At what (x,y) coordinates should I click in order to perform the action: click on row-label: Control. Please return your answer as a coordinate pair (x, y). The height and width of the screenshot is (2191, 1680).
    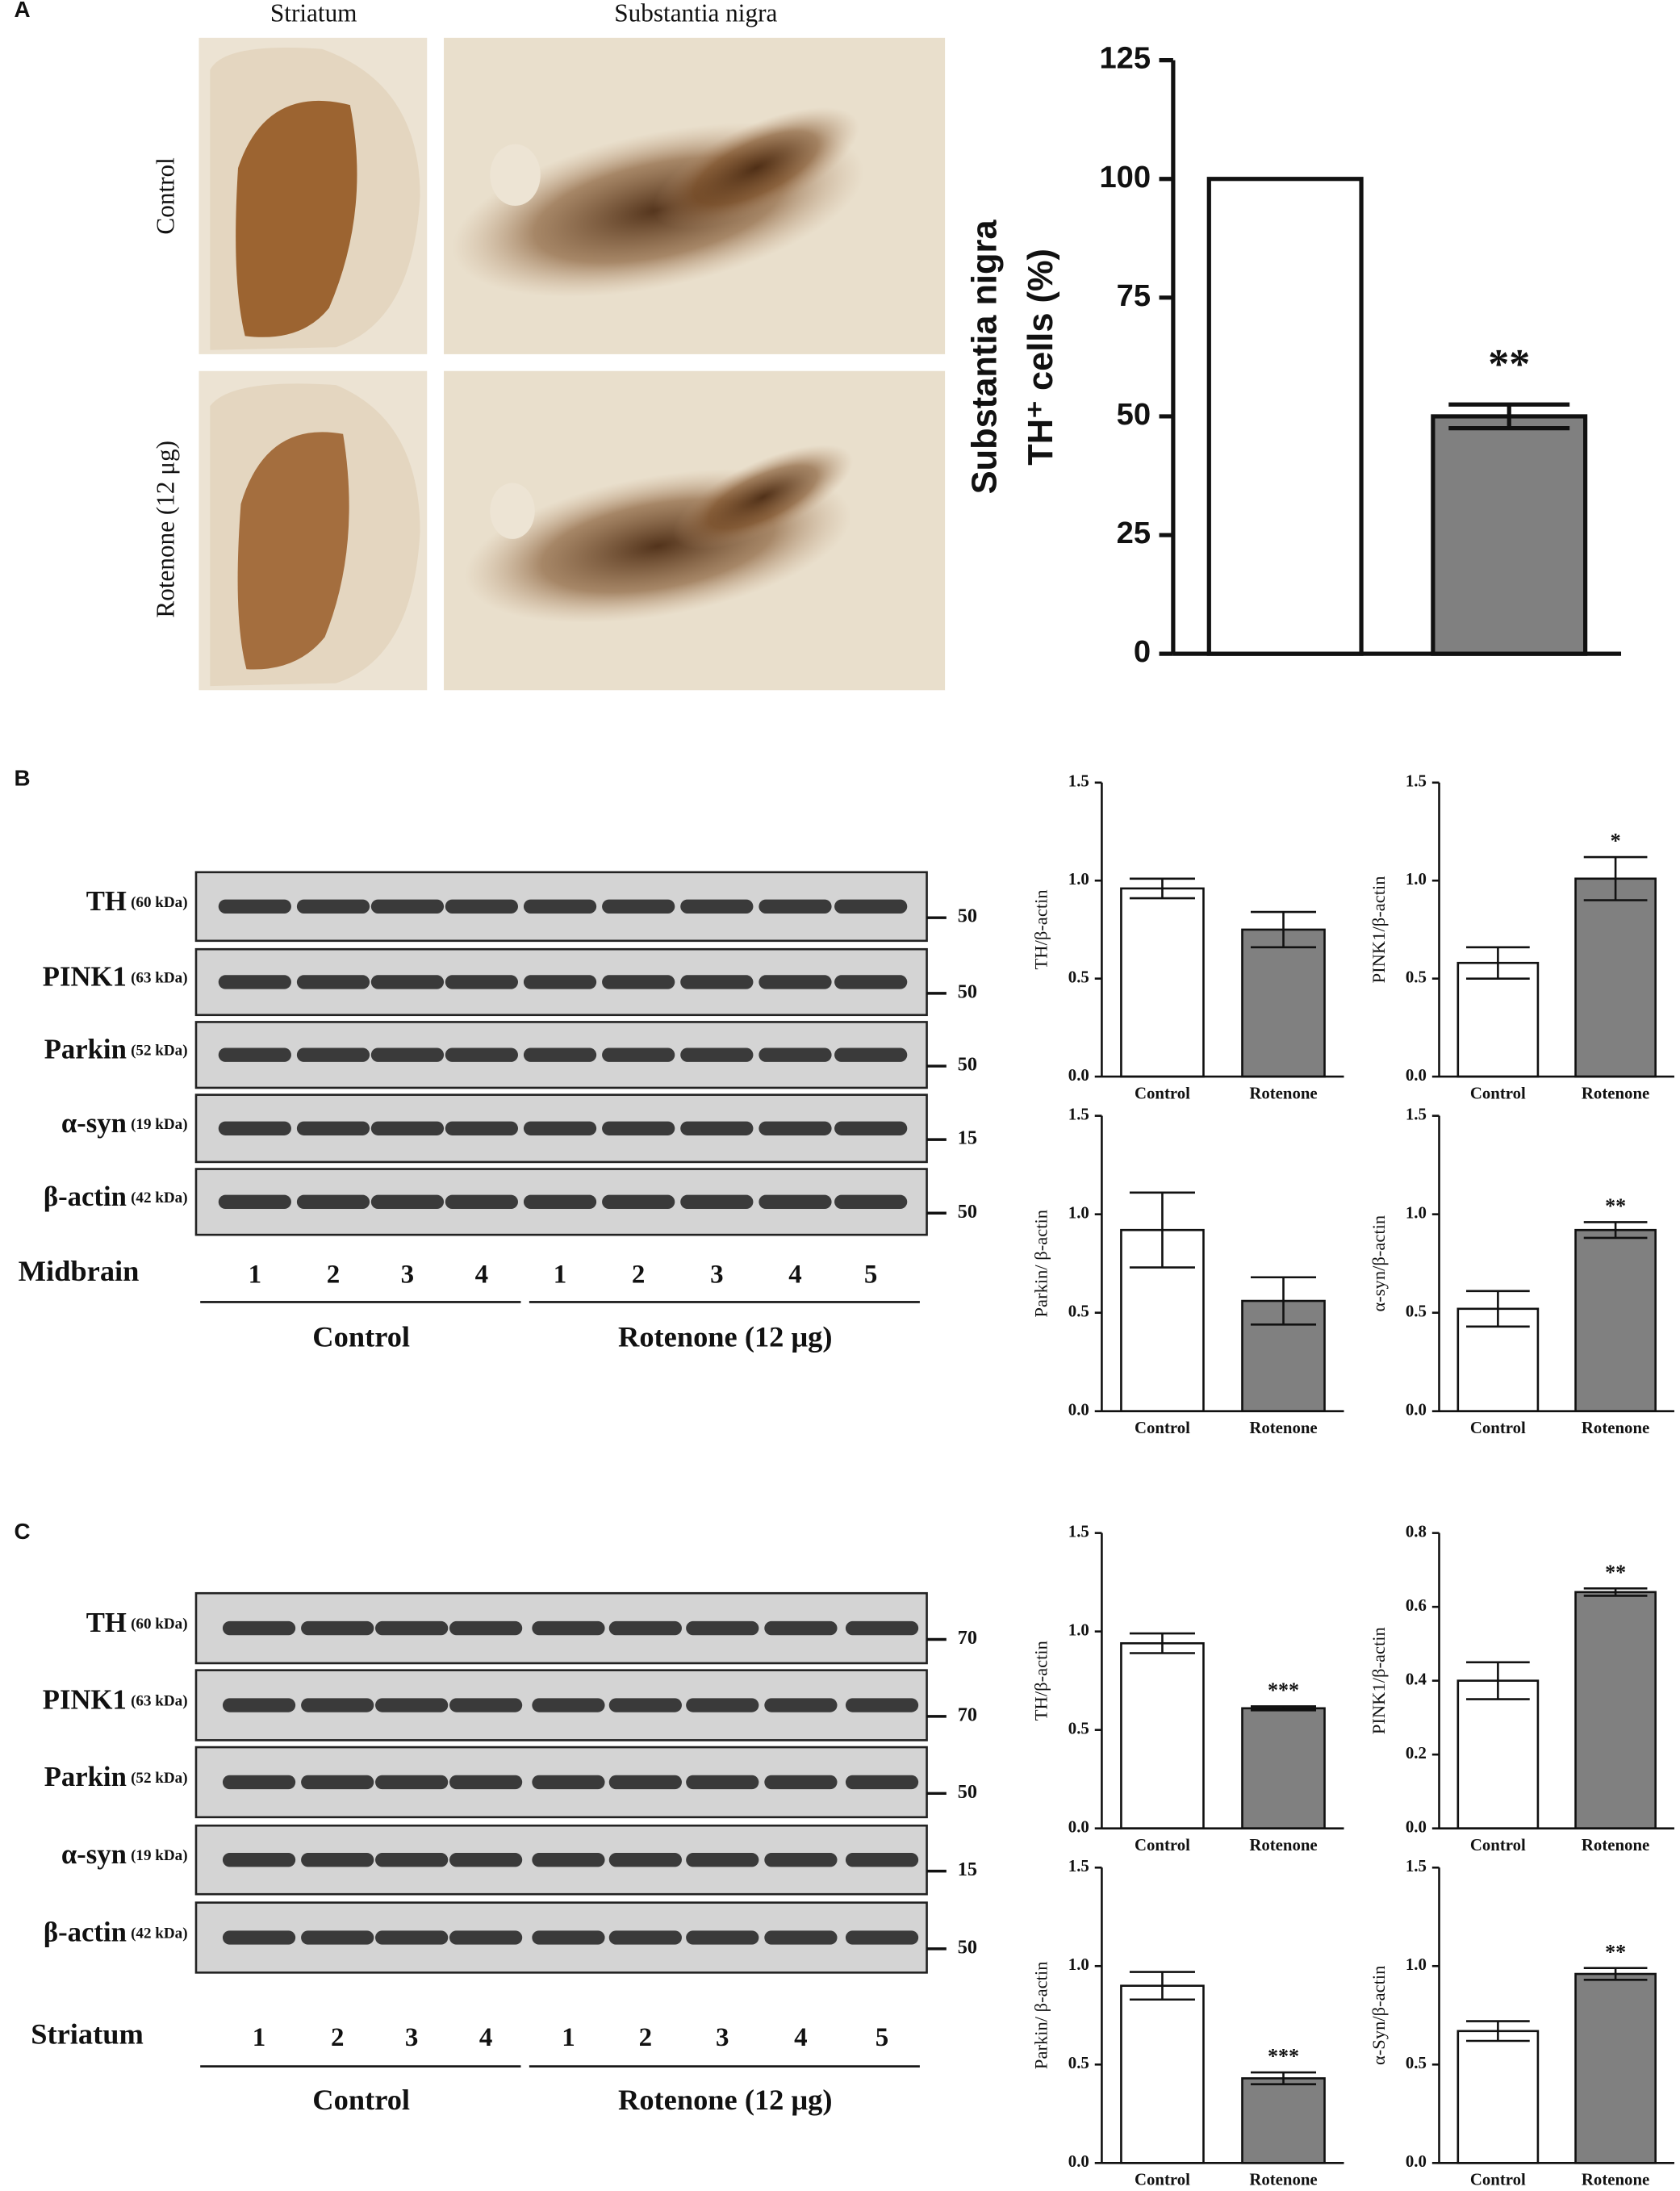
    Looking at the image, I should click on (165, 196).